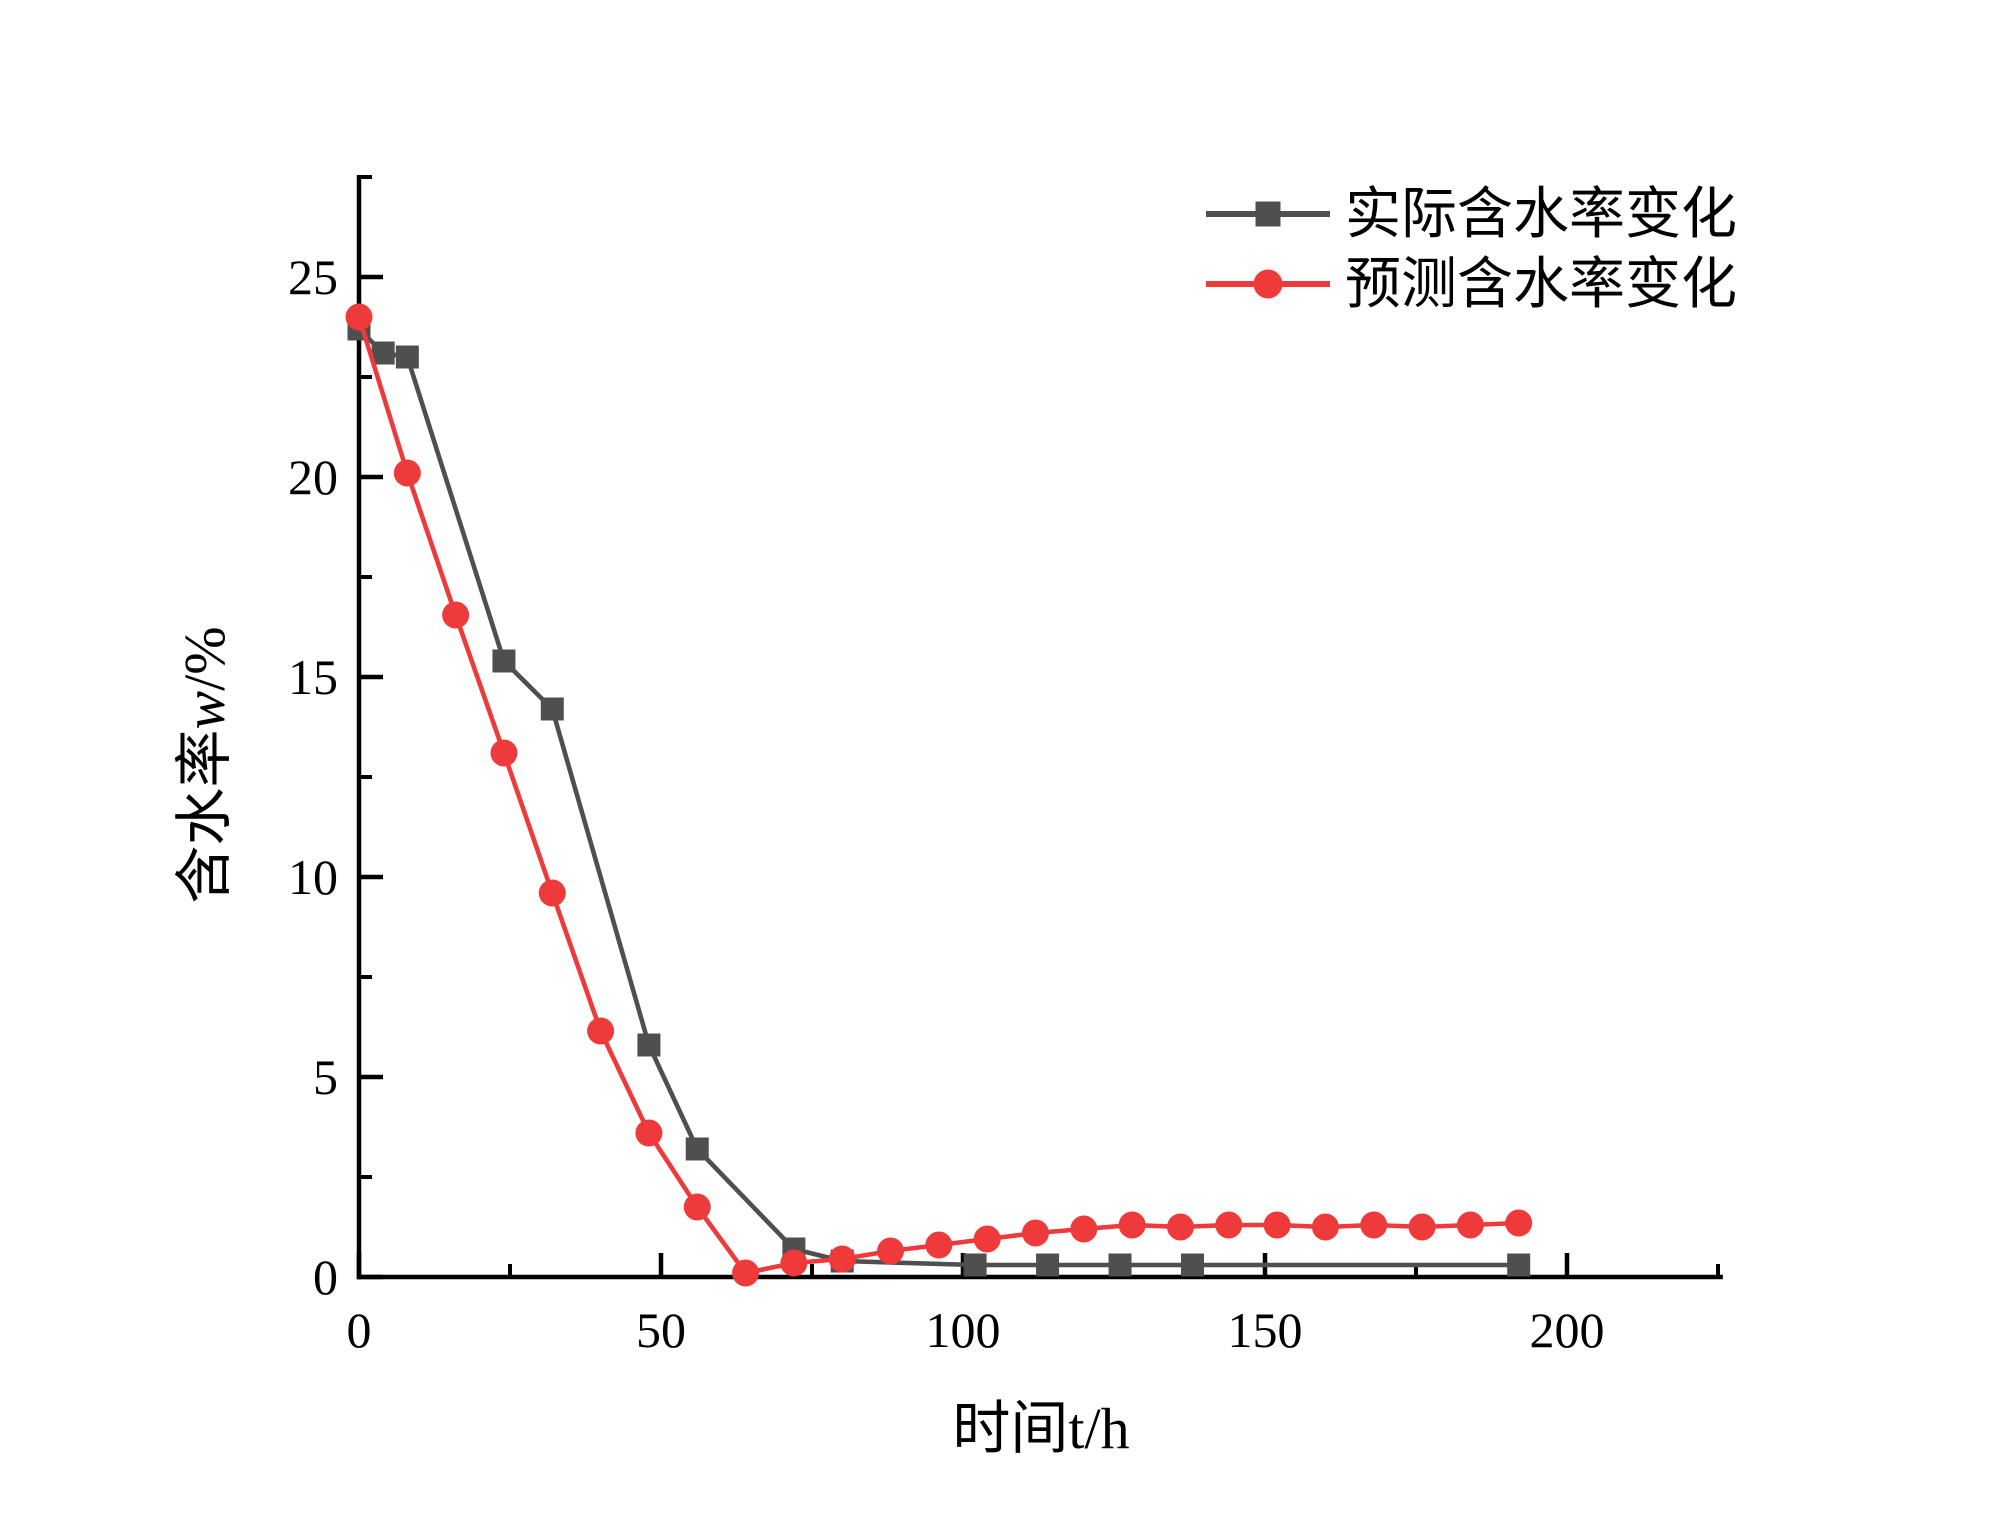  I want to click on legend: 实际含水率变化 预测含水率变化, so click(1471, 250).